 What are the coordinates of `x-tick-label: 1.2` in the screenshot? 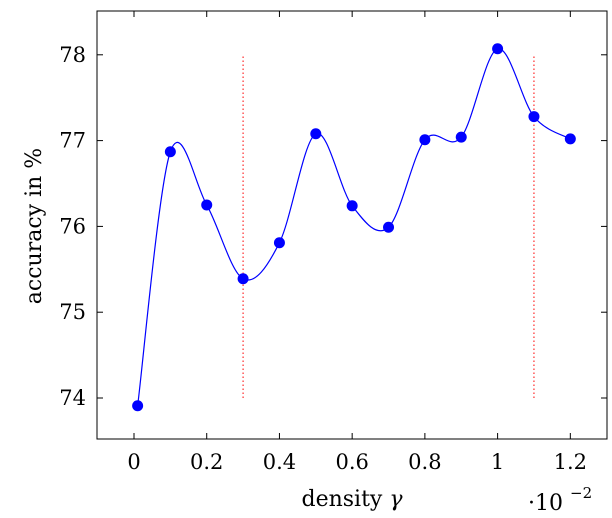 It's located at (570, 462).